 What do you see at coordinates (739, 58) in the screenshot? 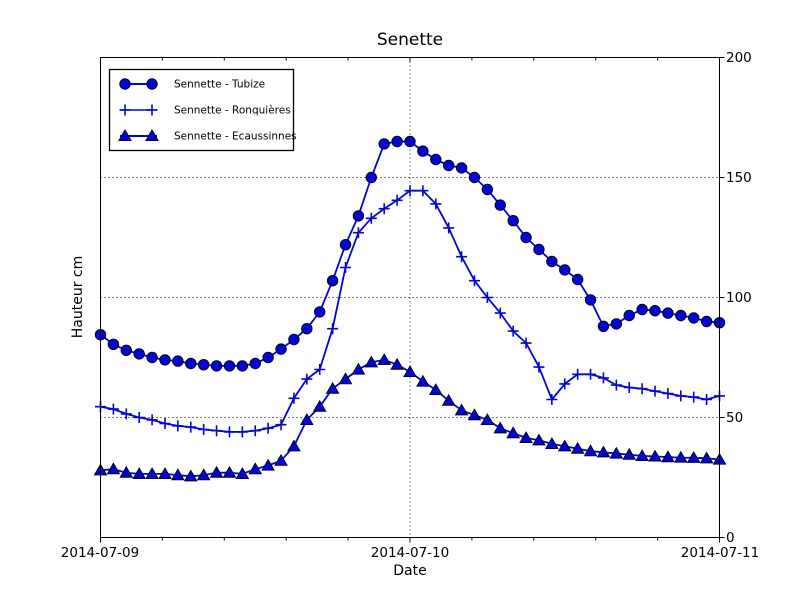
I see `y-tick-label-200: 200` at bounding box center [739, 58].